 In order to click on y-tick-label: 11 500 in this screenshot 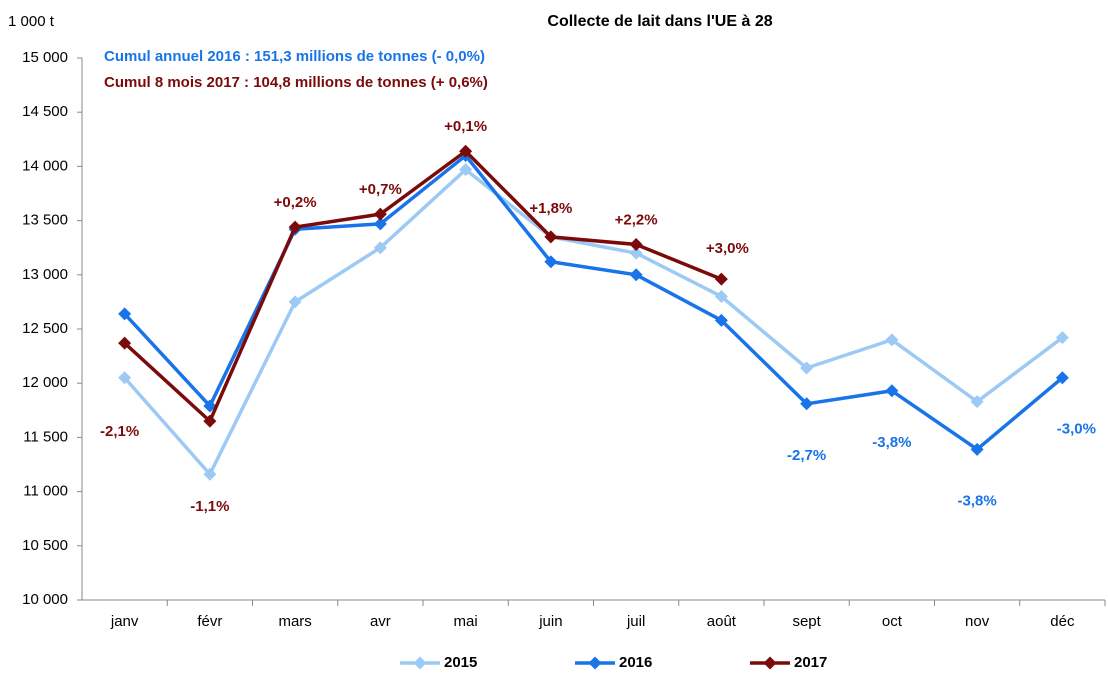, I will do `click(45, 436)`.